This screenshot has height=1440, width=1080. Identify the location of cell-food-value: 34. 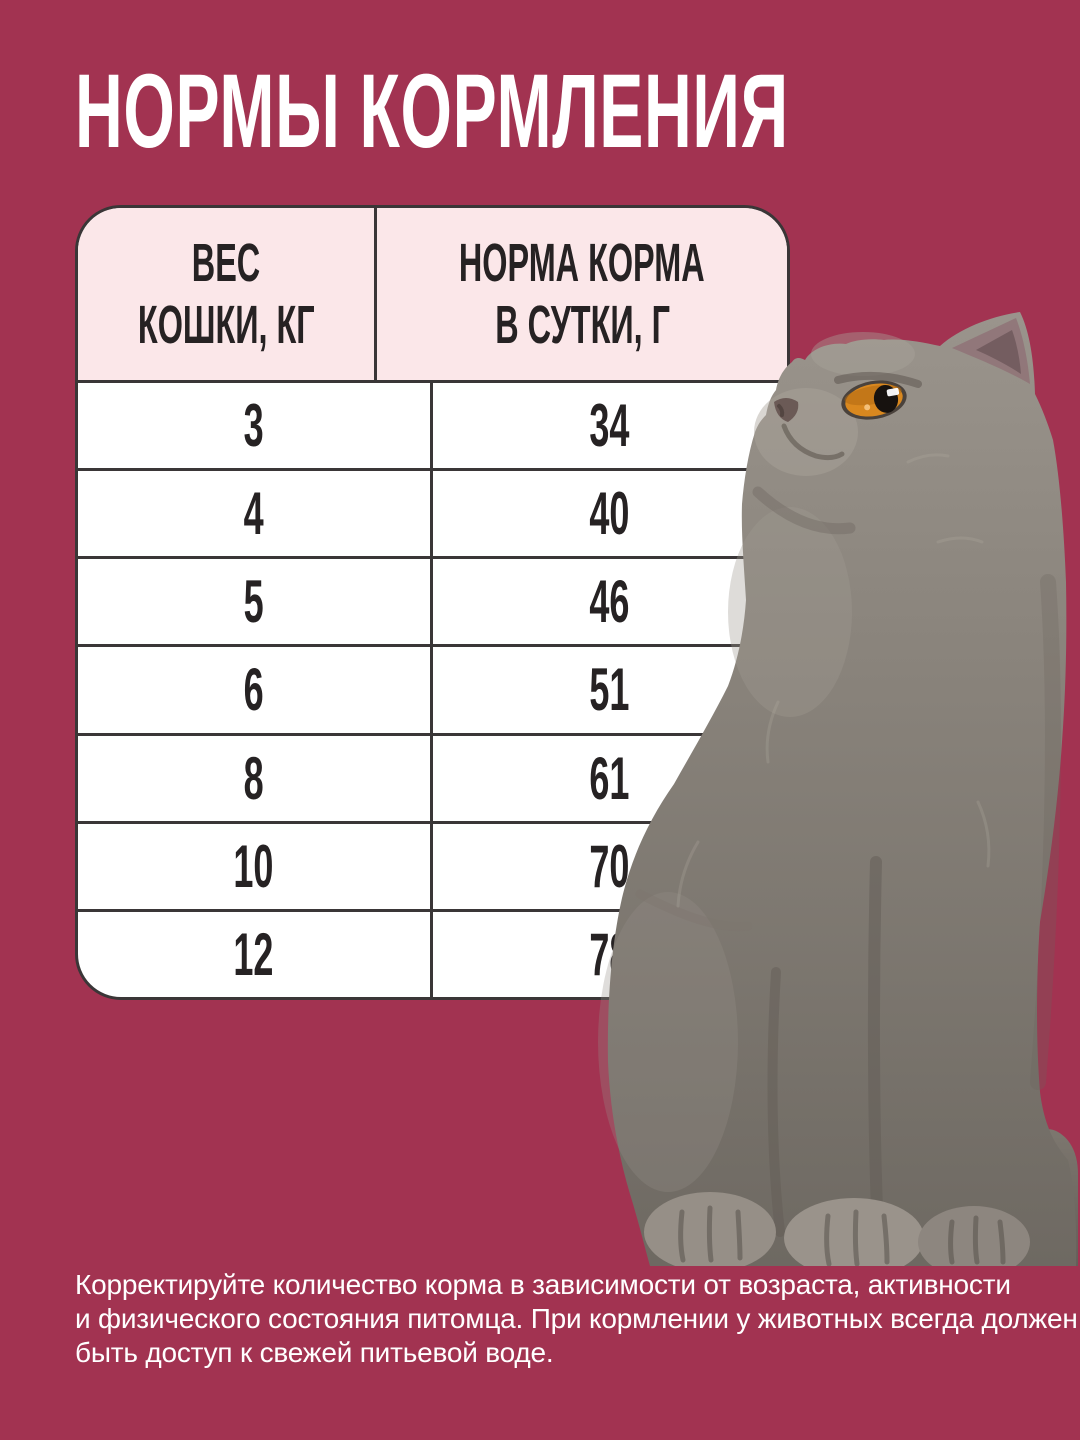
(609, 426).